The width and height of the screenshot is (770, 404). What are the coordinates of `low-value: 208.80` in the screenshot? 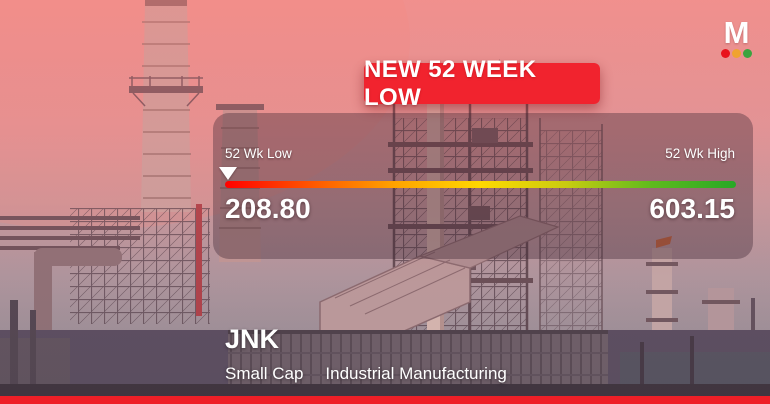 It's located at (268, 208).